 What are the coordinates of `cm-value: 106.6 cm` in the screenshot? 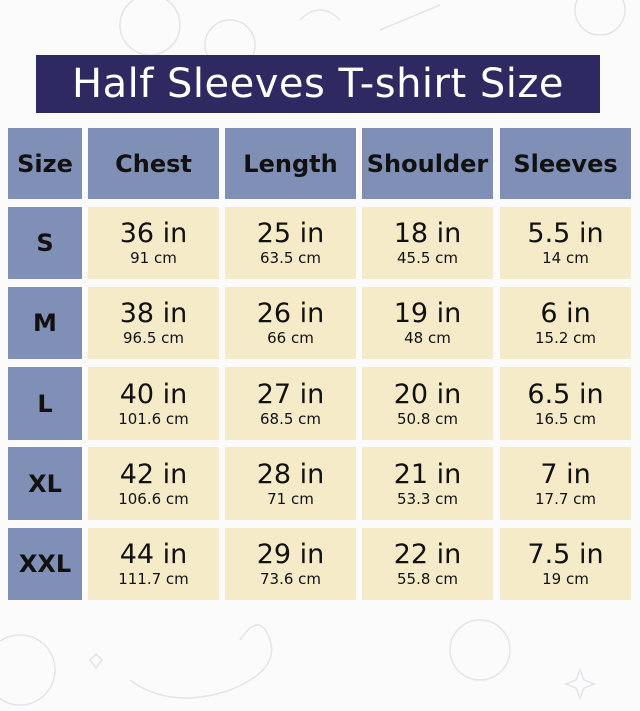 It's located at (153, 498).